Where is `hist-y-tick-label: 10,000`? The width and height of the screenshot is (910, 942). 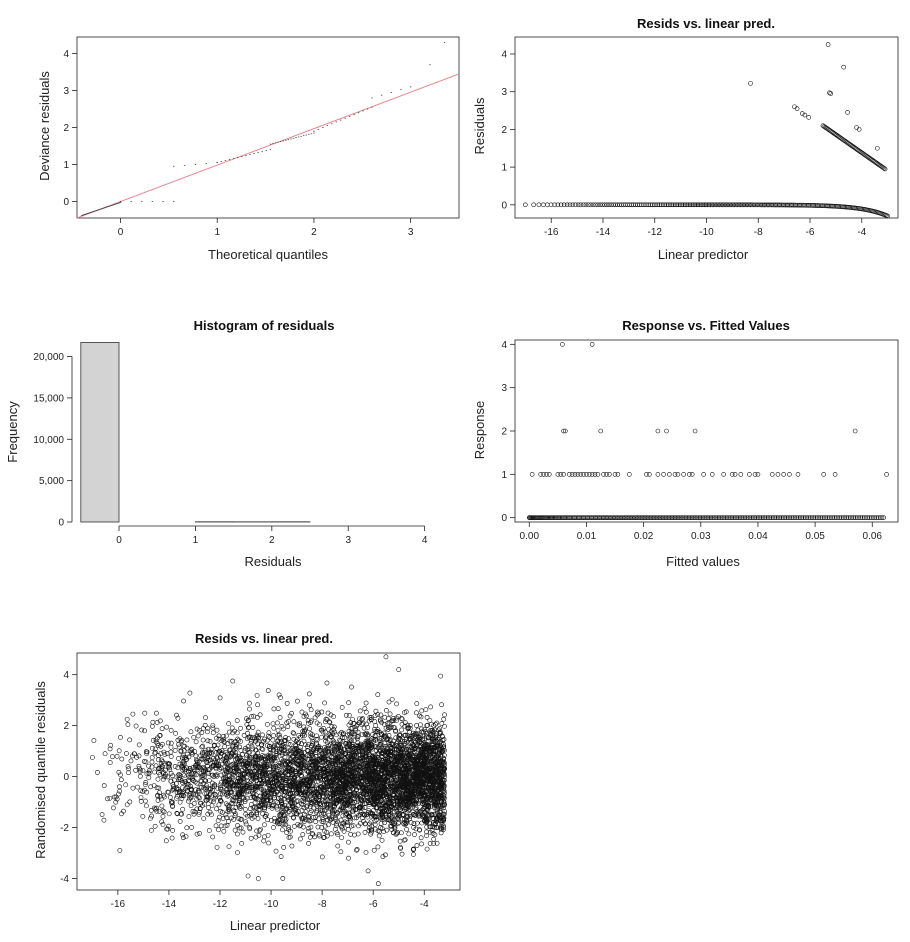
hist-y-tick-label: 10,000 is located at coordinates (48, 440).